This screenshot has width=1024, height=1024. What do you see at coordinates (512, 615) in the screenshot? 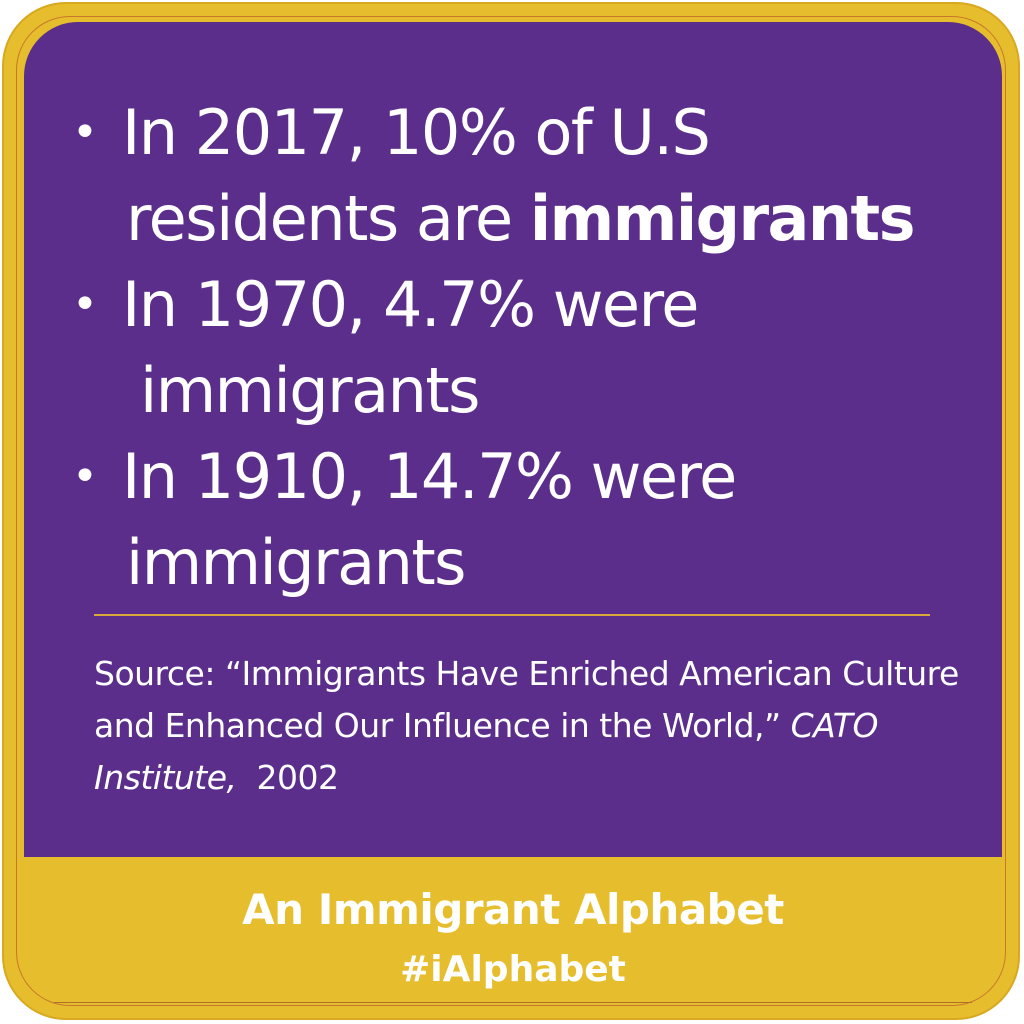
I see `divider` at bounding box center [512, 615].